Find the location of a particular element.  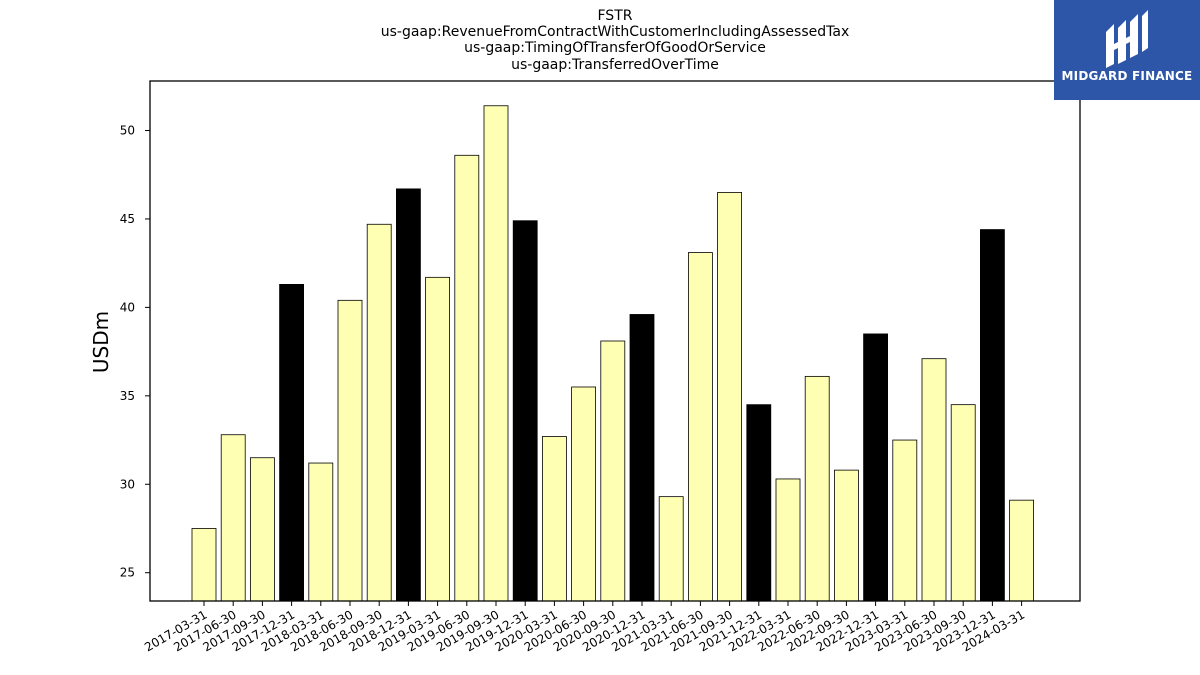

y-tick-label: 30 is located at coordinates (127, 484).